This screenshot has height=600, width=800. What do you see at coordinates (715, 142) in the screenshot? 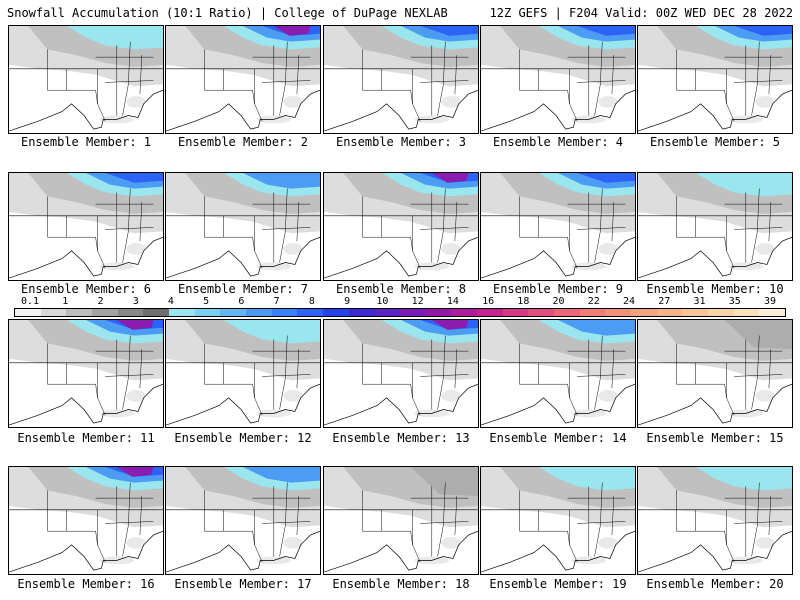
I see `ensemble-member-label: Ensemble Member: 5` at bounding box center [715, 142].